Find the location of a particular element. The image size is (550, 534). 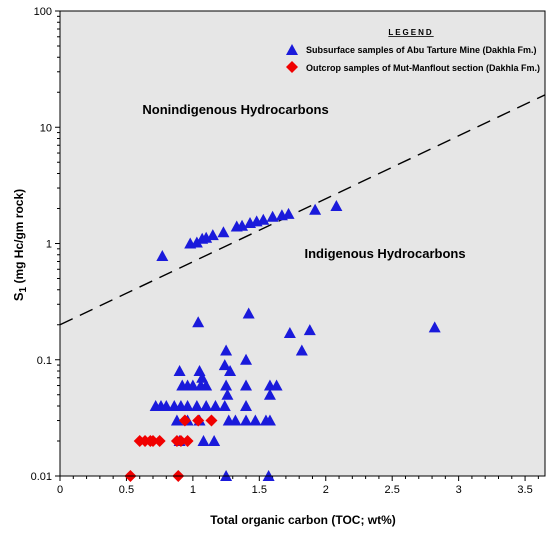

x-tick-label: 0.5 is located at coordinates (126, 490).